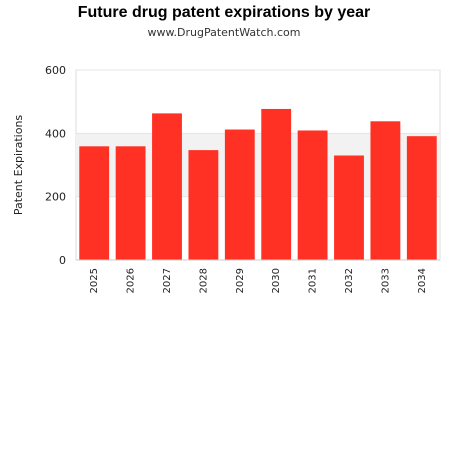  What do you see at coordinates (55, 133) in the screenshot?
I see `y-tick-label: 400` at bounding box center [55, 133].